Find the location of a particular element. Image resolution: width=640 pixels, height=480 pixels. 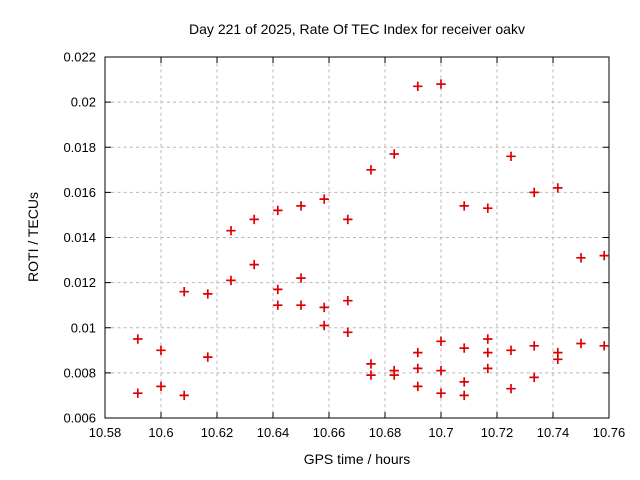

x-tick-label: 10.66 is located at coordinates (329, 432).